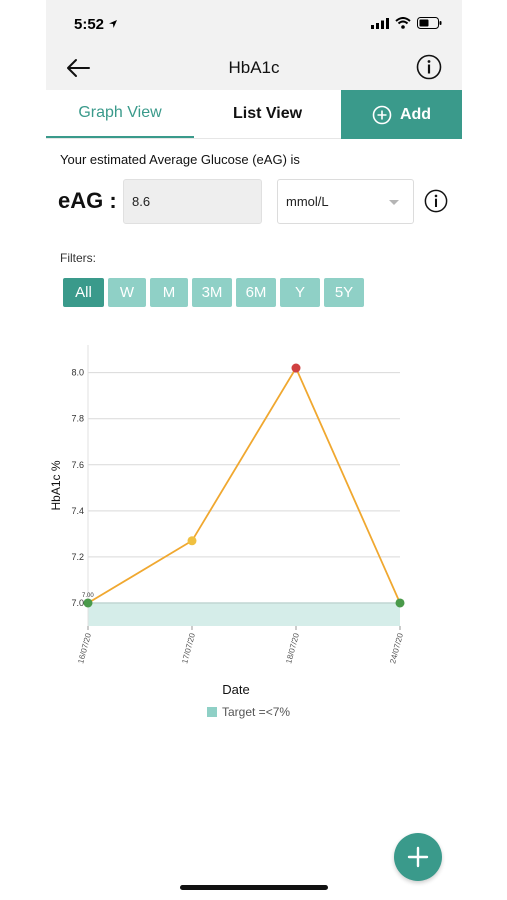  I want to click on wifi-icon, so click(403, 23).